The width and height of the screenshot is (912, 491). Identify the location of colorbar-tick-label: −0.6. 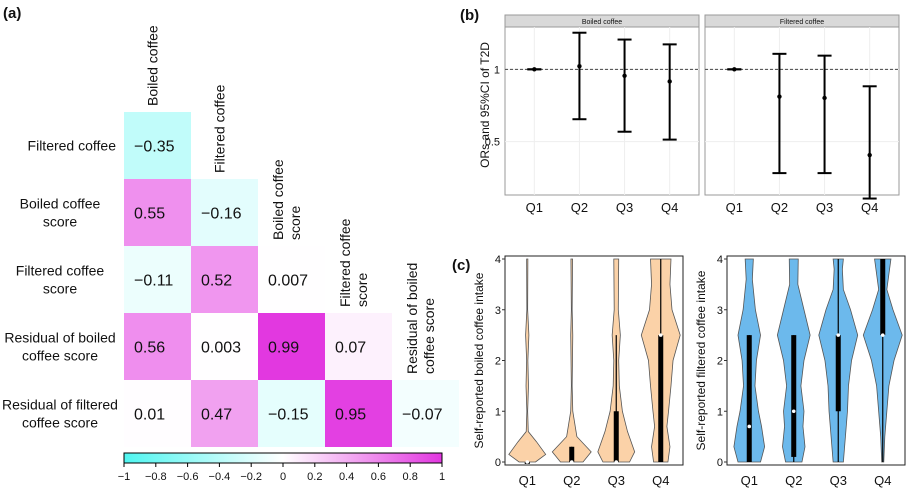
(188, 477).